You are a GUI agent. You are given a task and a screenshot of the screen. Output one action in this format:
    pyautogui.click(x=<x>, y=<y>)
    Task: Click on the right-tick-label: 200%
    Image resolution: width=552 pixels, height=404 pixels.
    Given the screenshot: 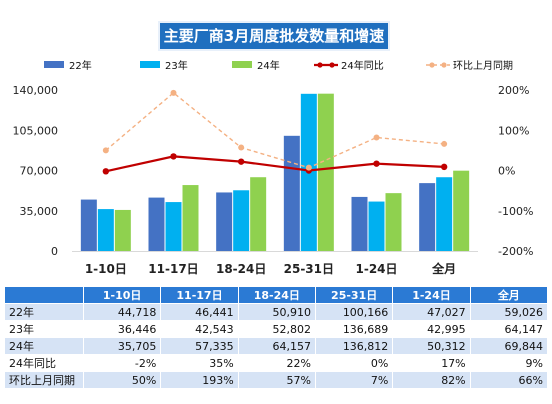 What is the action you would take?
    pyautogui.click(x=513, y=90)
    